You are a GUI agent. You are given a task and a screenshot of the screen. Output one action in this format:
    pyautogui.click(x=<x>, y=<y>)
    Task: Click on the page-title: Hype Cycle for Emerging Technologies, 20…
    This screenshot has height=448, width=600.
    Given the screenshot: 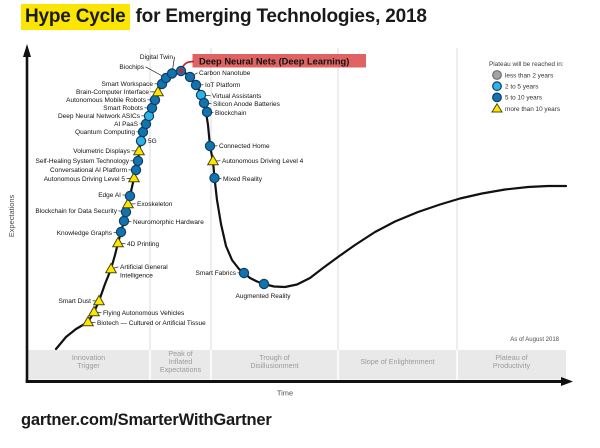 What is the action you would take?
    pyautogui.click(x=224, y=17)
    